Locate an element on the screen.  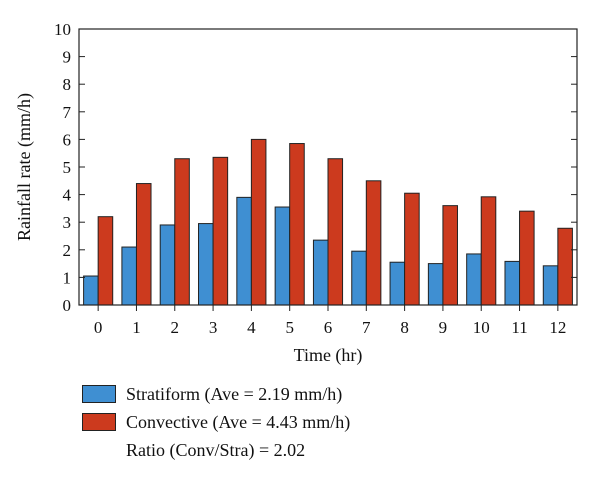
legend-item-ratio: Ratio (Conv/Stra) = 2.02 is located at coordinates (216, 450).